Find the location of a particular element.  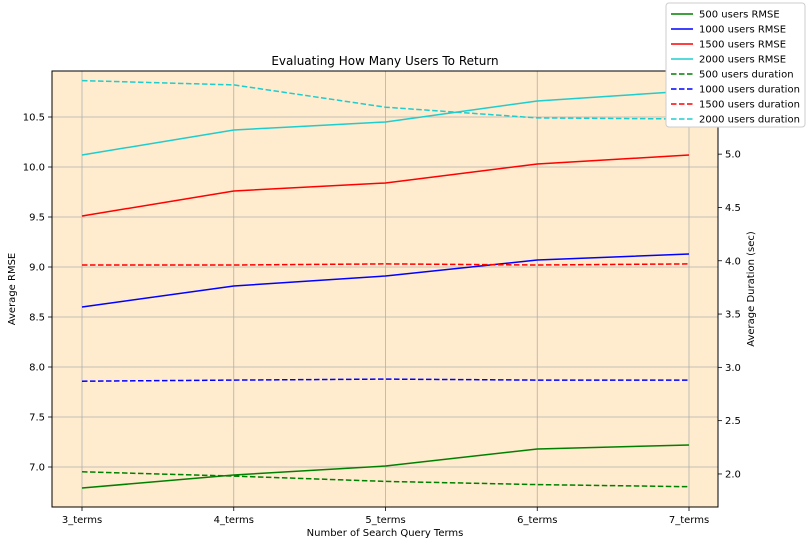

legend-label: 2000 users RMSE is located at coordinates (742, 60).